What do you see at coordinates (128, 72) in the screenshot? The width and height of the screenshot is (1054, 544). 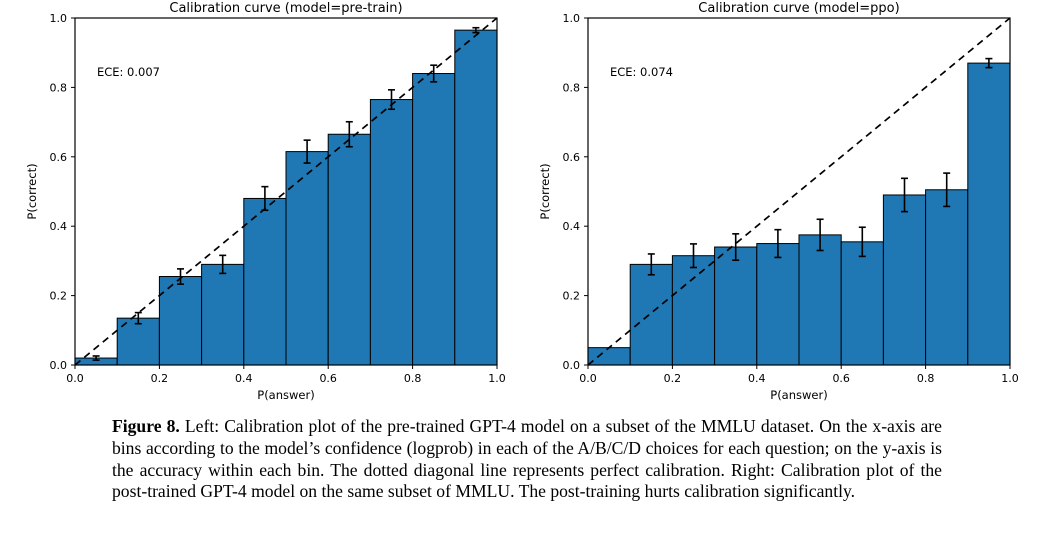 I see `ece-annotation: ECE: 0.007` at bounding box center [128, 72].